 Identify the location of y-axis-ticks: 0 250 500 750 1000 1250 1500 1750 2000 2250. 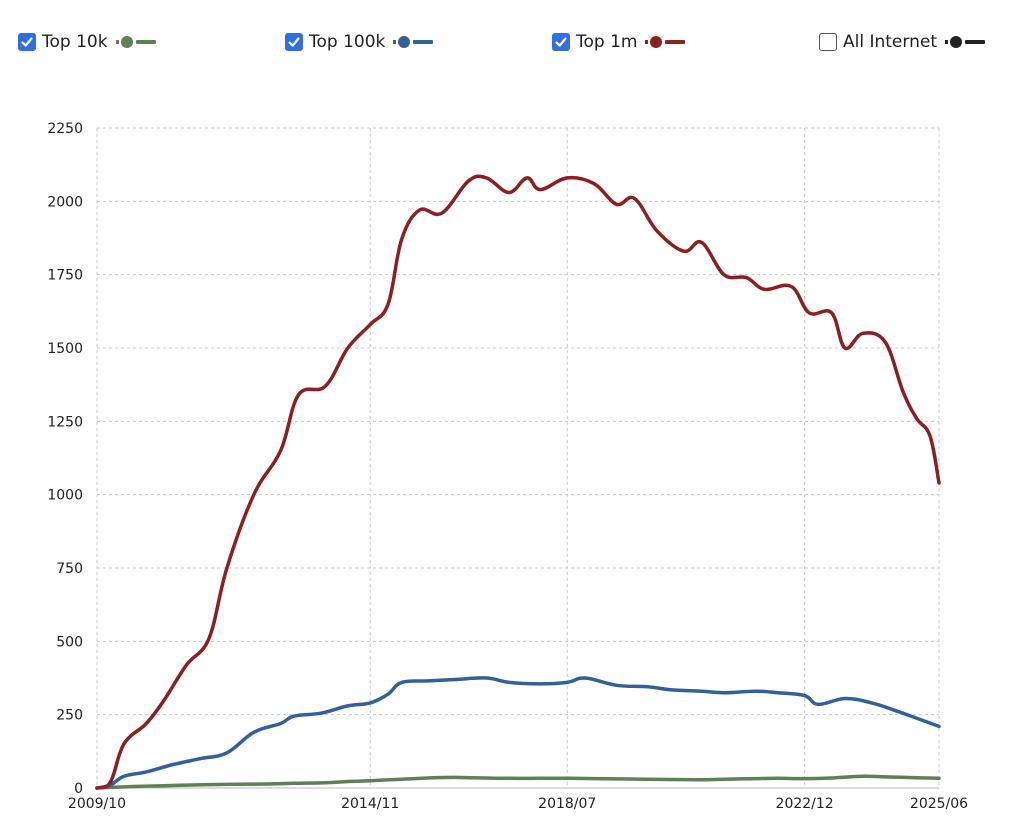
(65, 459).